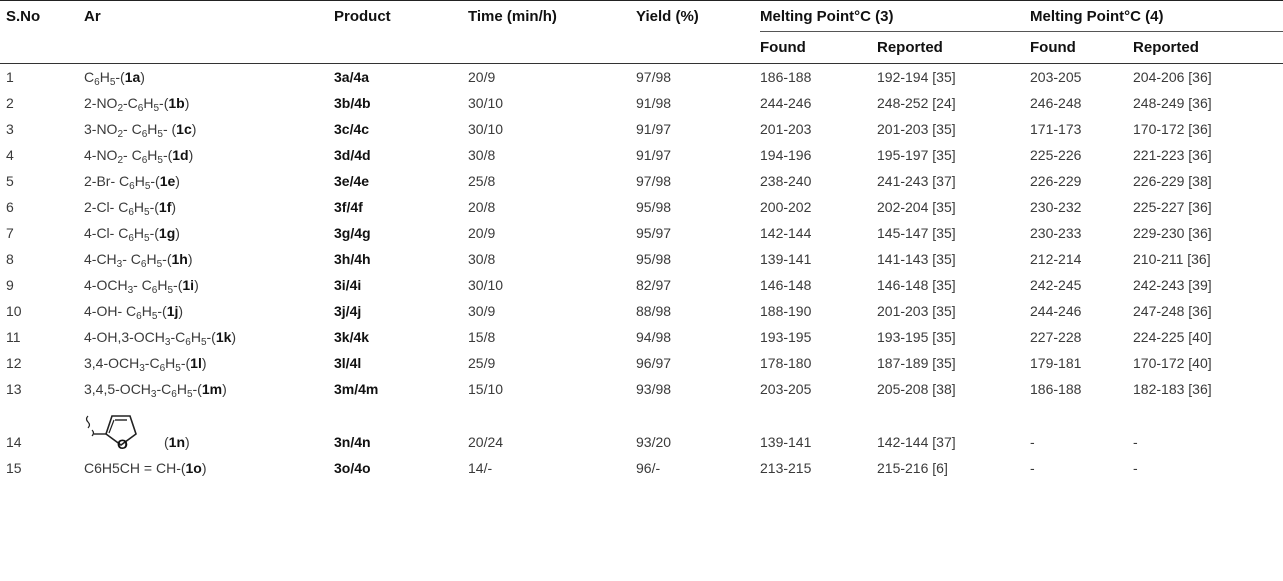 The width and height of the screenshot is (1283, 581). What do you see at coordinates (154, 207) in the screenshot?
I see `ar-part: -(` at bounding box center [154, 207].